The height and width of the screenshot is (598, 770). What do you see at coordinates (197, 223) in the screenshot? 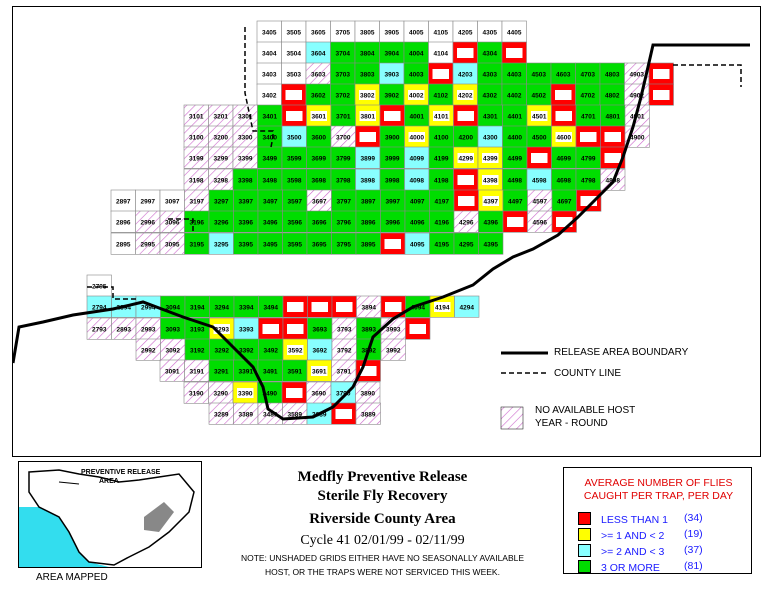
I see `grid-cell-number: 3196` at bounding box center [197, 223].